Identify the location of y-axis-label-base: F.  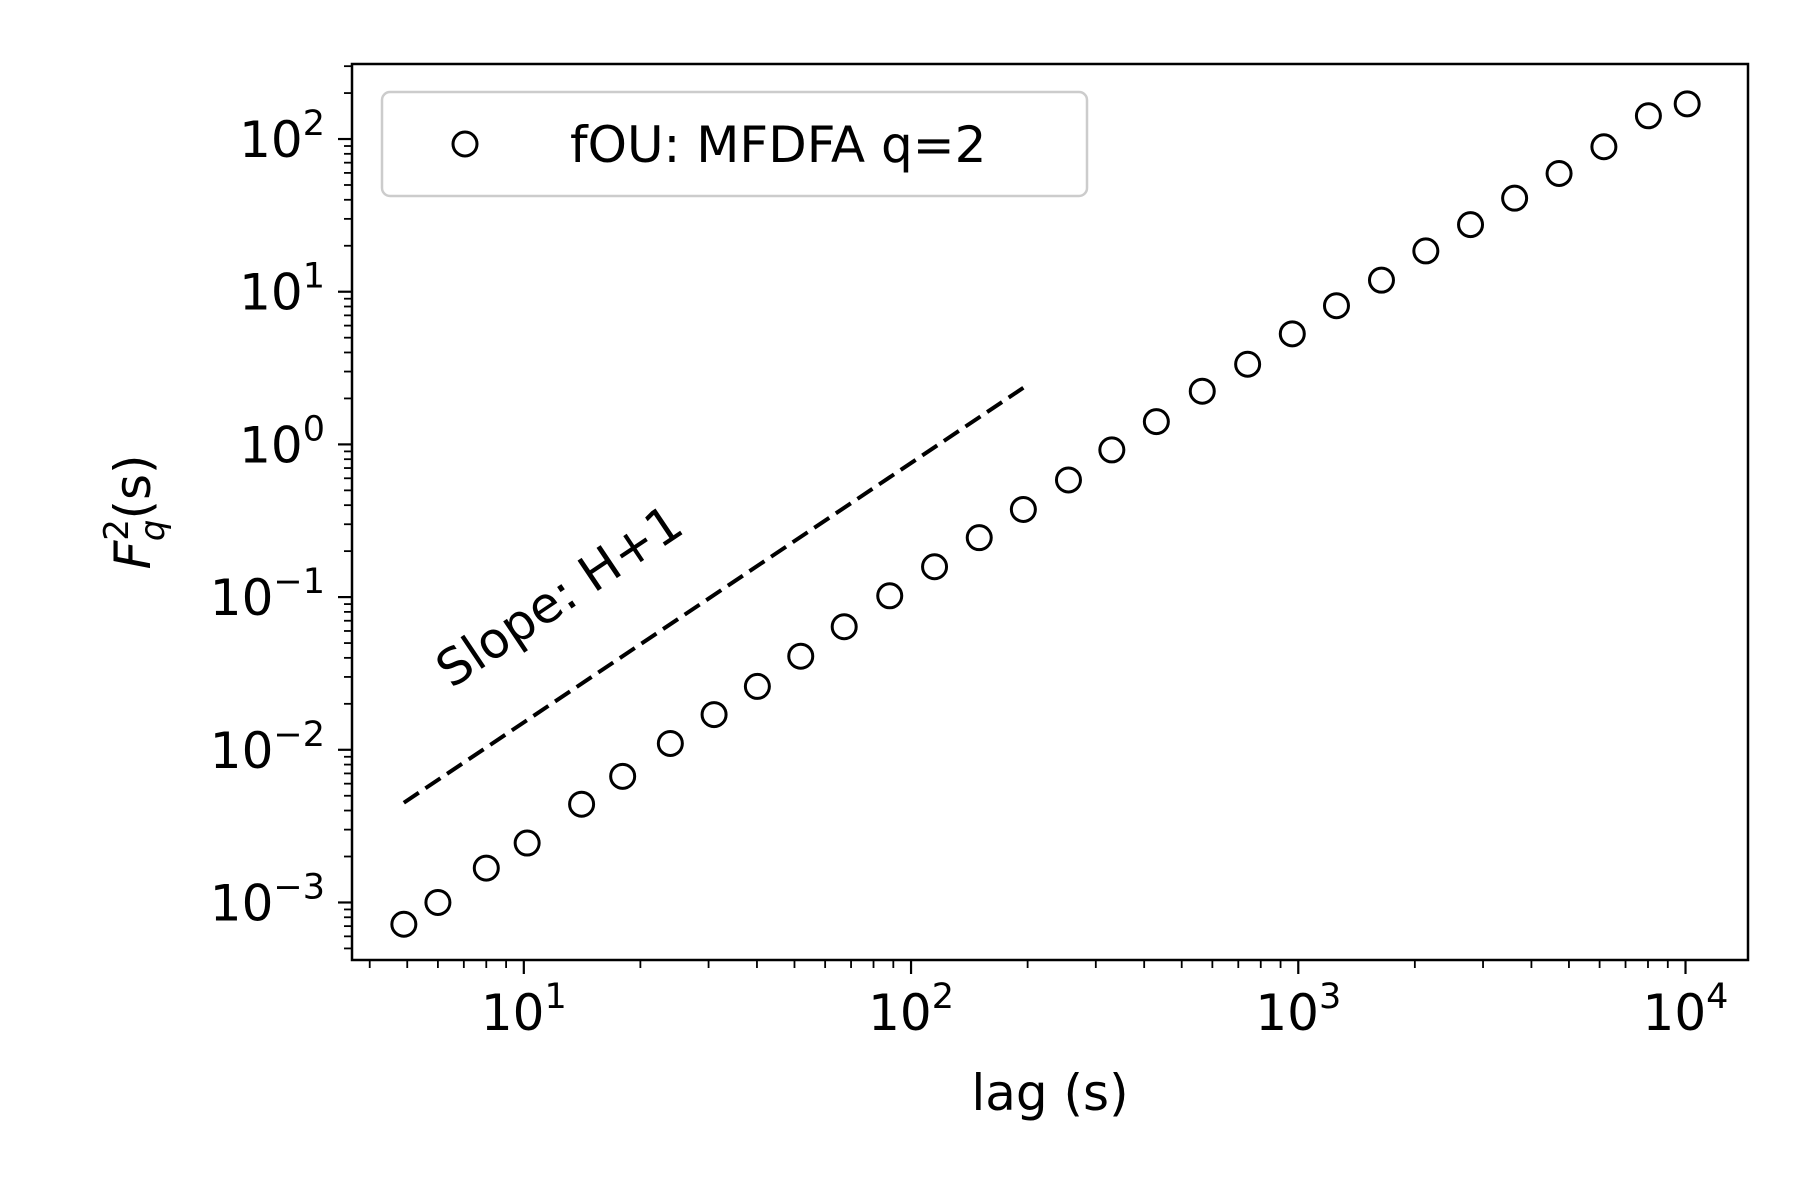
(133, 555).